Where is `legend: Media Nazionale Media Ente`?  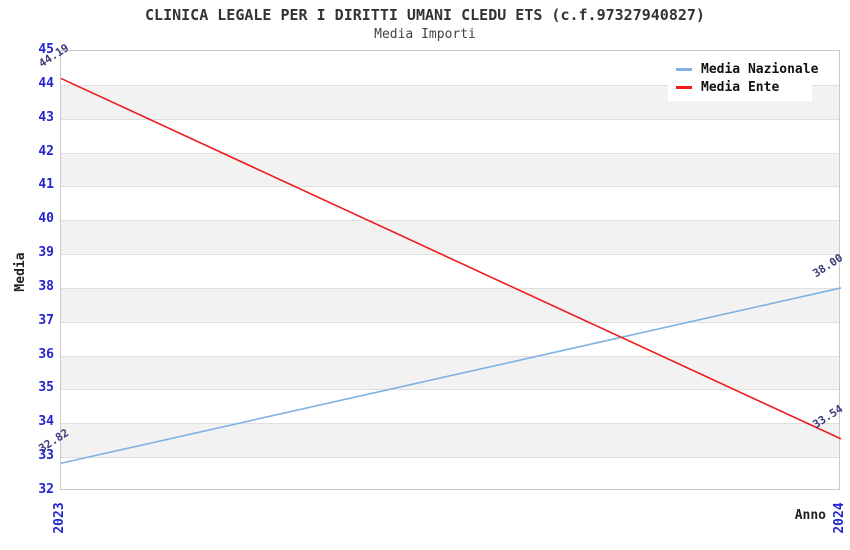
legend: Media Nazionale Media Ente is located at coordinates (743, 78).